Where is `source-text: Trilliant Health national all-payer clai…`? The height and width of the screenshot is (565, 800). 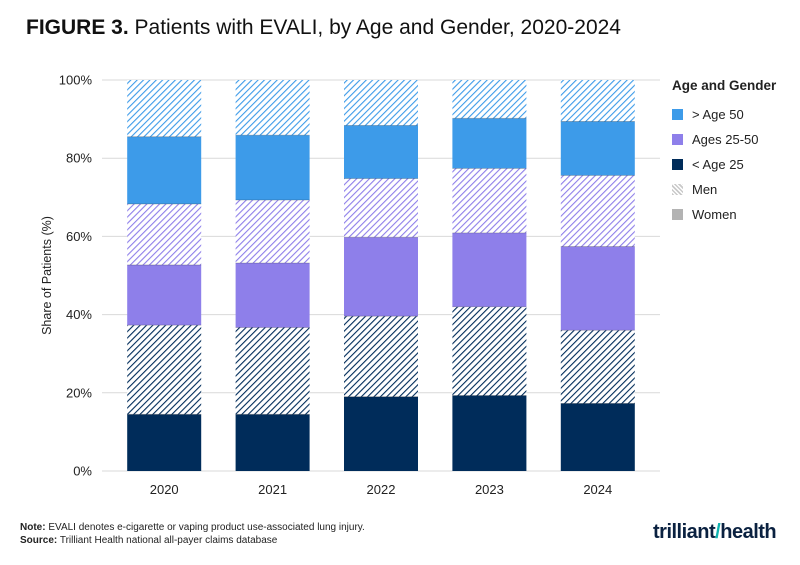 source-text: Trilliant Health national all-payer clai… is located at coordinates (168, 540).